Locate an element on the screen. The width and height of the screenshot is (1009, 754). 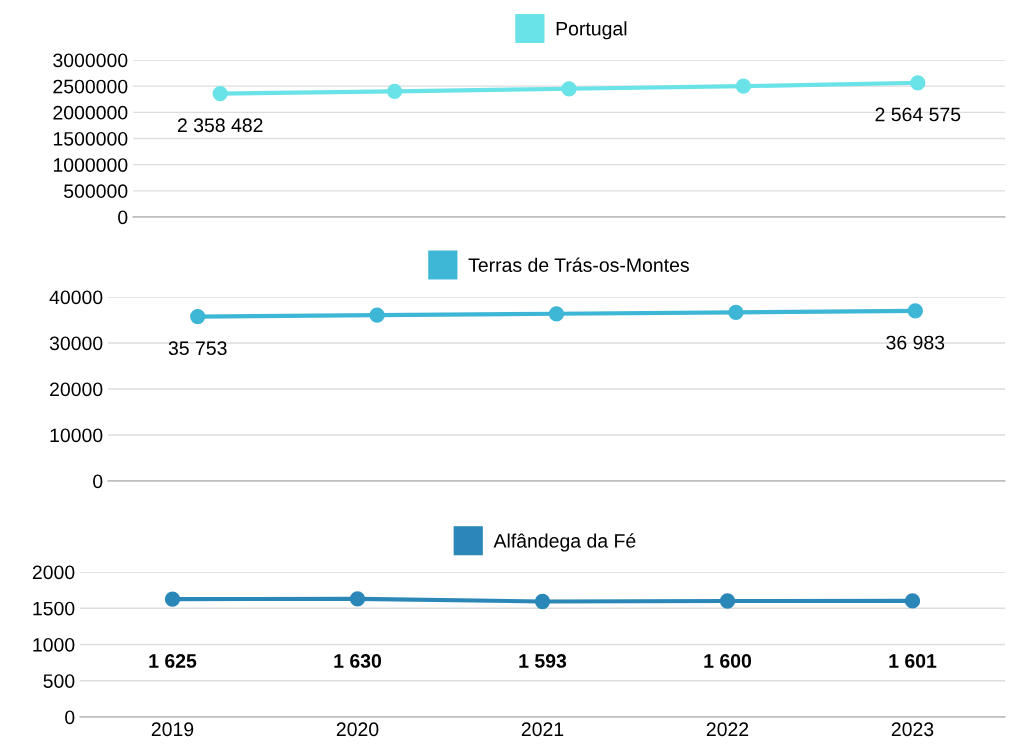
y-tick-label: 1000000 is located at coordinates (90, 165).